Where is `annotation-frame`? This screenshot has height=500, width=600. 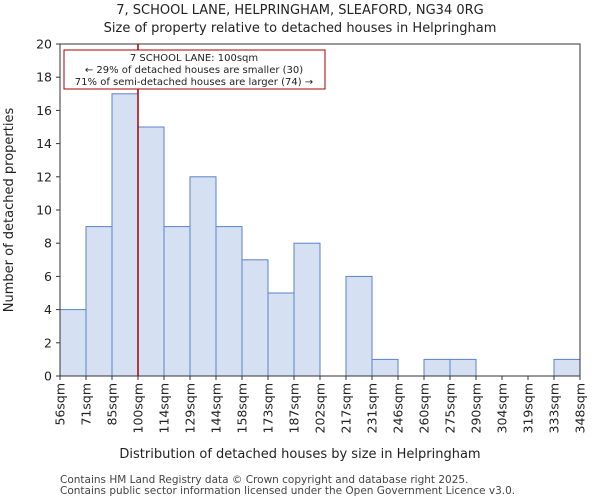 annotation-frame is located at coordinates (194, 69).